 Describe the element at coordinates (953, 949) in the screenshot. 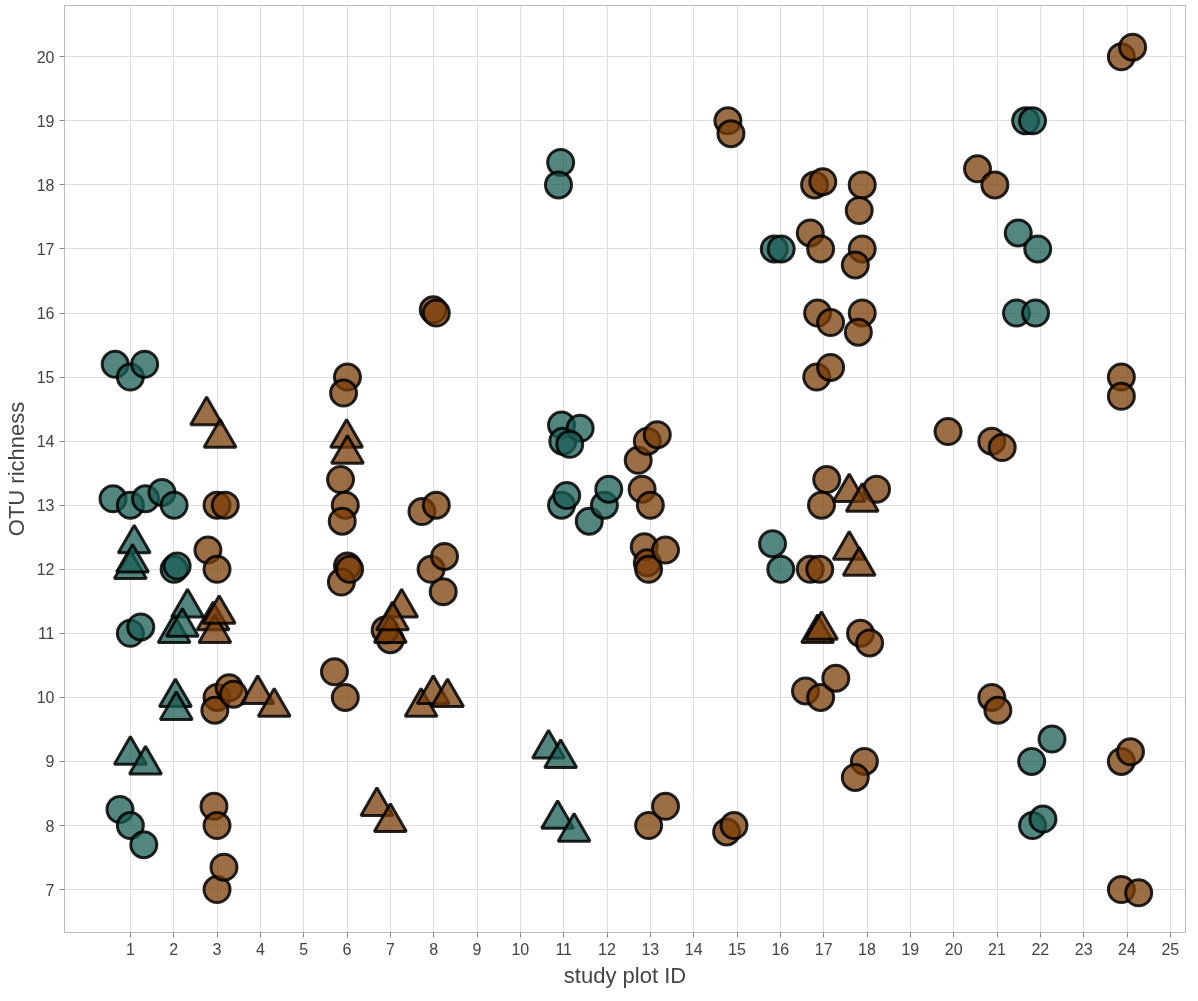

I see `x-tick-label: 20` at that location.